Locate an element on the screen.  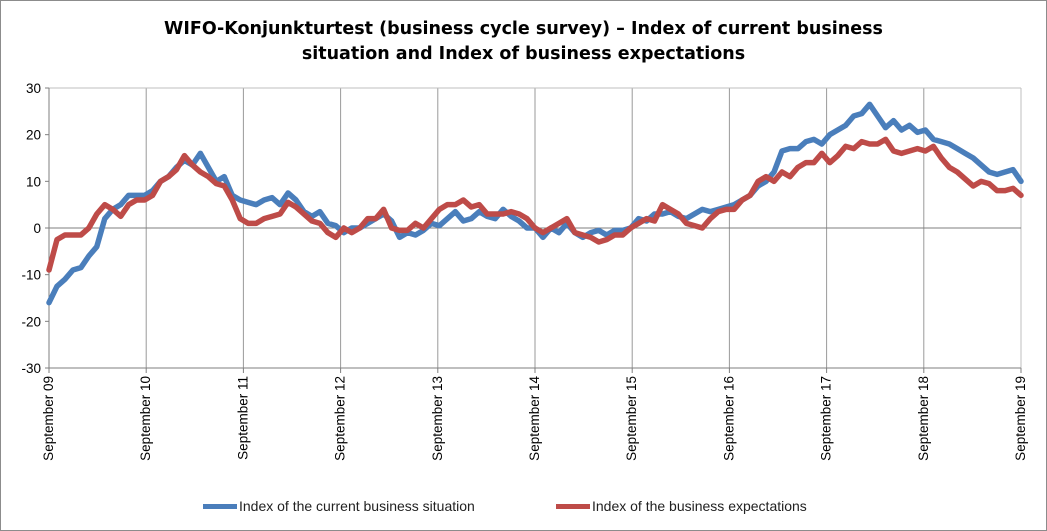
x-tick-label: September 15 is located at coordinates (631, 418).